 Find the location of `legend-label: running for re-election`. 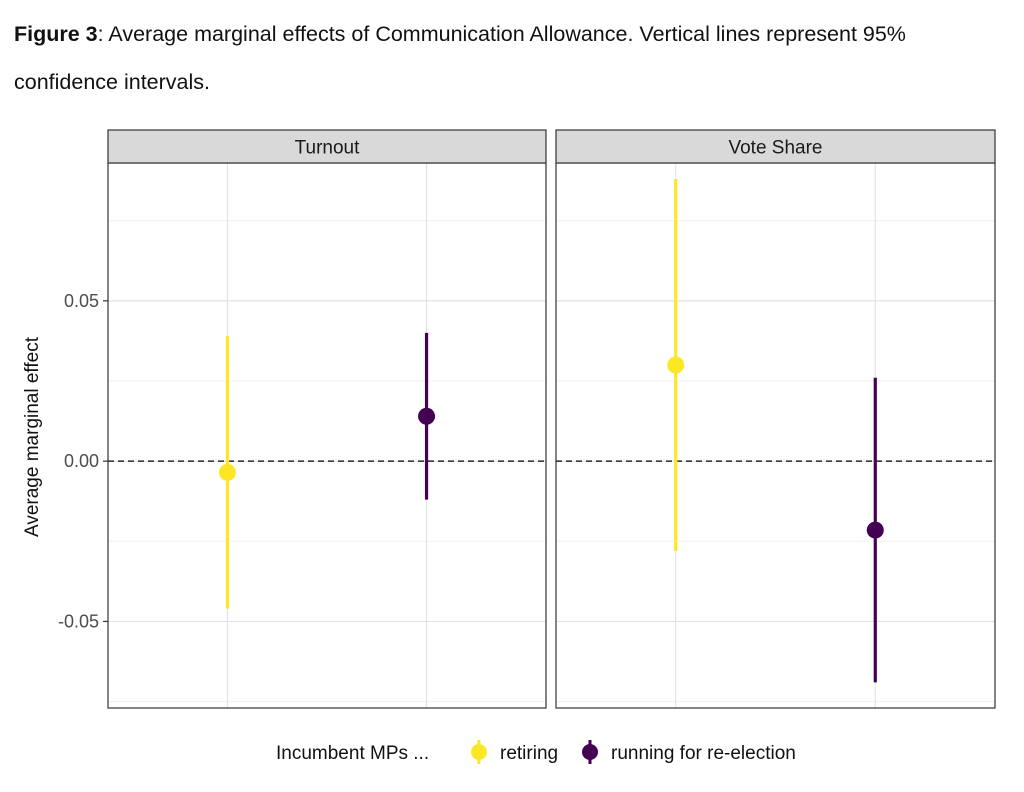

legend-label: running for re-election is located at coordinates (703, 753).